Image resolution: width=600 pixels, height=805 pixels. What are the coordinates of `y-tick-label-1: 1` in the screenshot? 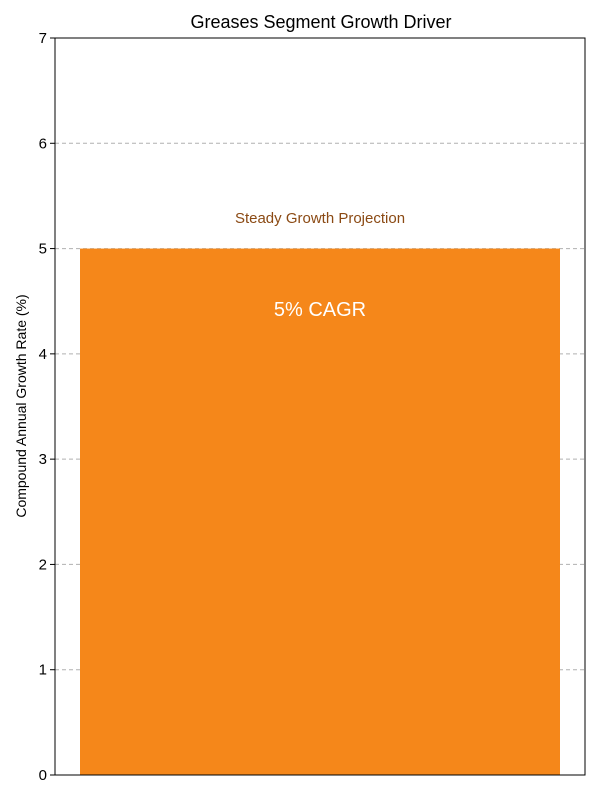 It's located at (43, 670).